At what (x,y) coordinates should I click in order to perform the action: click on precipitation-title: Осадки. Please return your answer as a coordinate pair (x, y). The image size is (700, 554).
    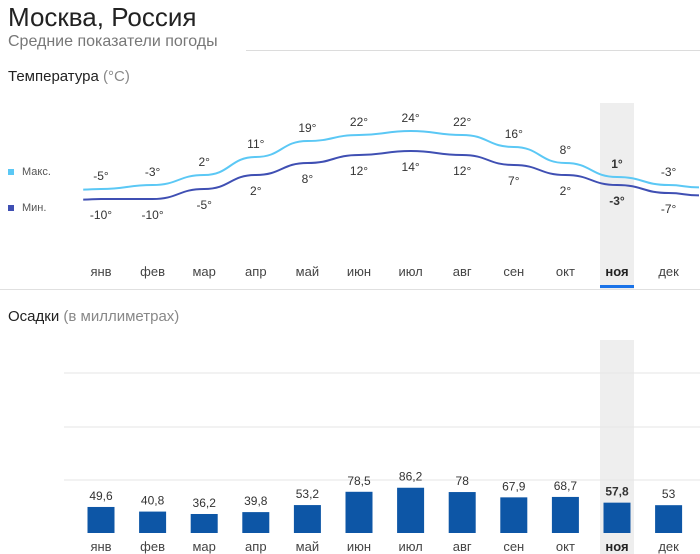
    Looking at the image, I should click on (34, 316).